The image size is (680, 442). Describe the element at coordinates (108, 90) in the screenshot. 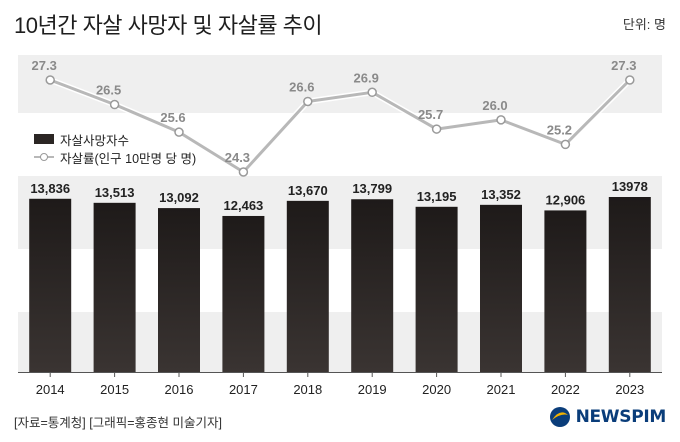

I see `line-value-label: 26.5` at that location.